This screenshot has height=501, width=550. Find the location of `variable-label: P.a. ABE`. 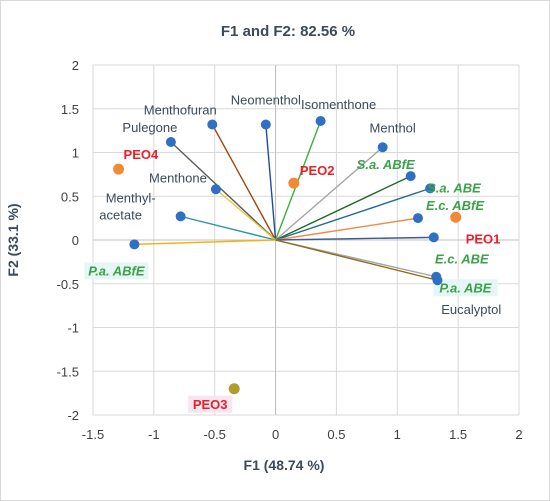

variable-label: P.a. ABE is located at coordinates (465, 287).